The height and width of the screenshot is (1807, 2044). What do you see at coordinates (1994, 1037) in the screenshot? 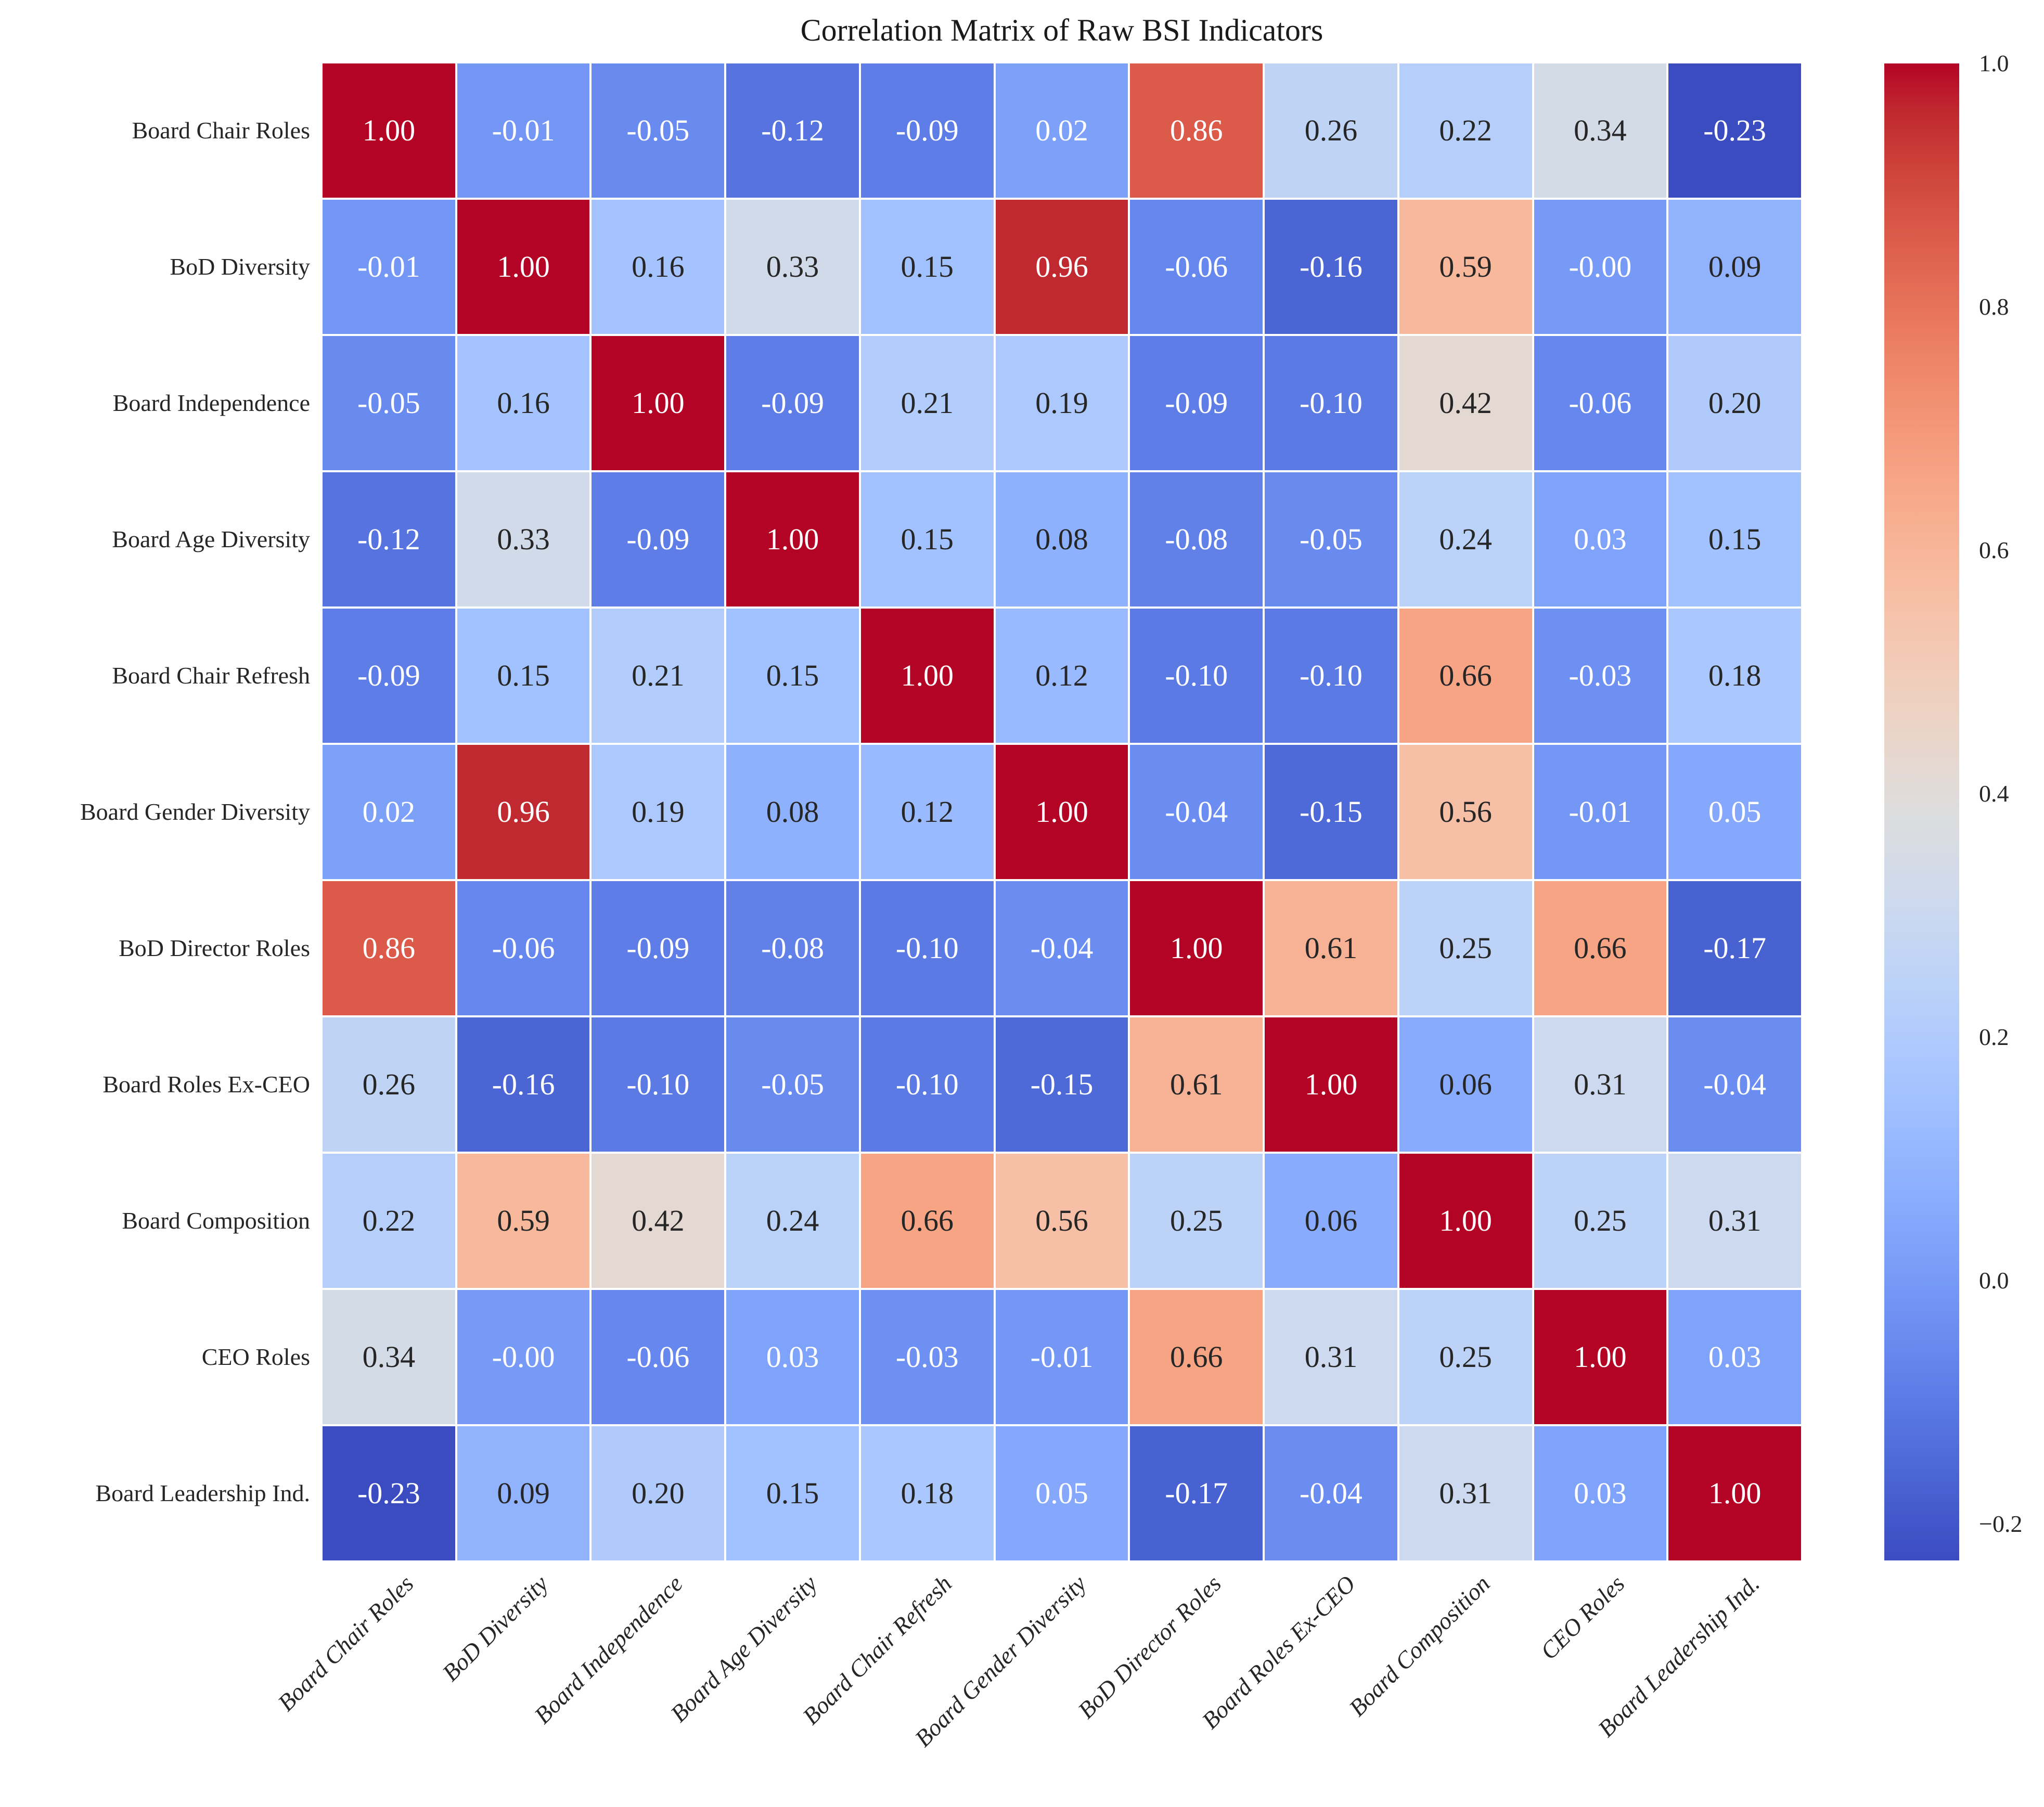
I see `colorbar-tick-label: 0.2` at bounding box center [1994, 1037].